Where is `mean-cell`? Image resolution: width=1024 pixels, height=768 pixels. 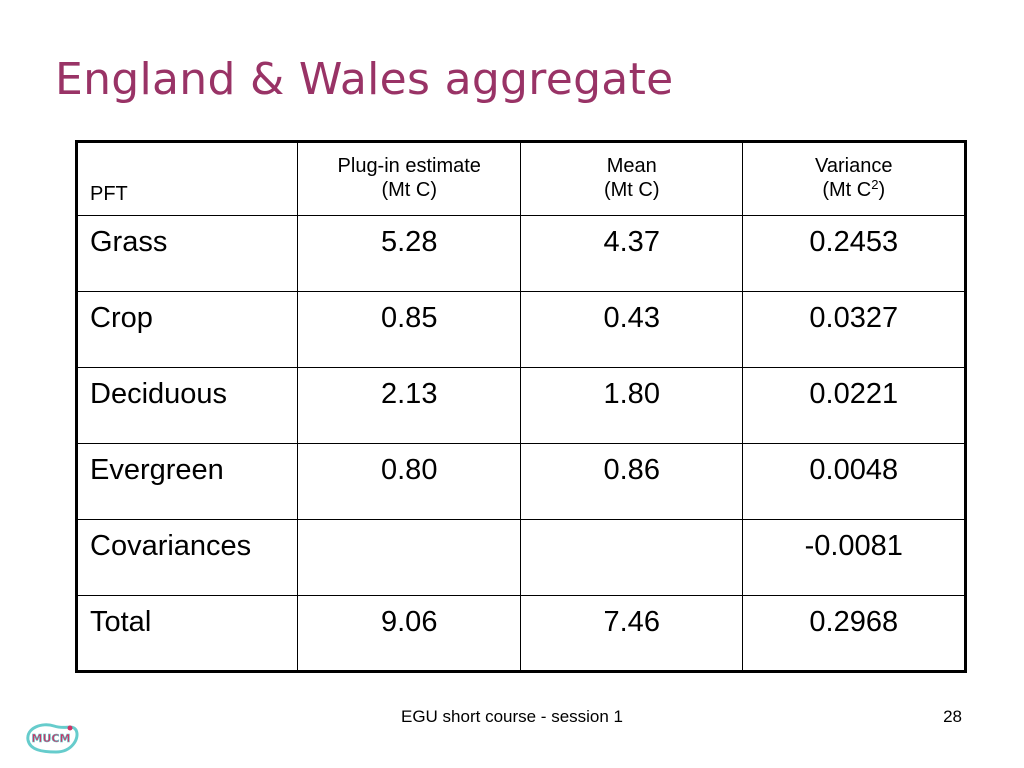
mean-cell is located at coordinates (631, 557).